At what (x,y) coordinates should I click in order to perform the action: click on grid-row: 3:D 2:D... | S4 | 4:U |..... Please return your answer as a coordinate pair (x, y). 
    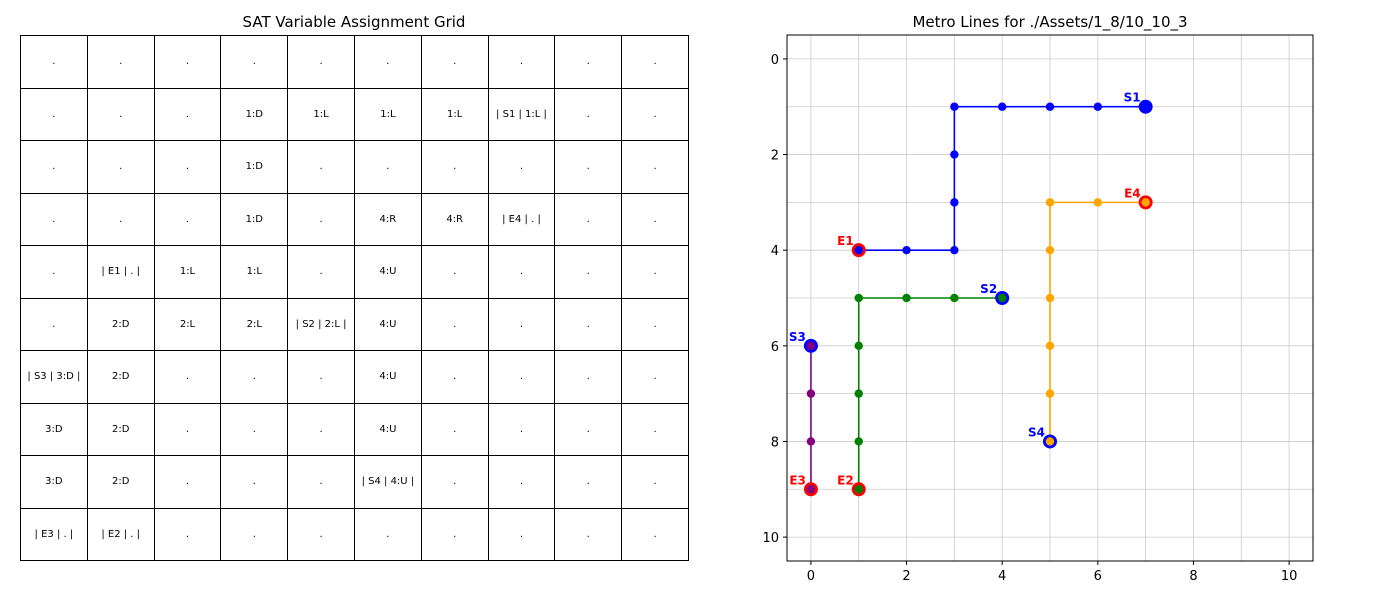
    Looking at the image, I should click on (354, 482).